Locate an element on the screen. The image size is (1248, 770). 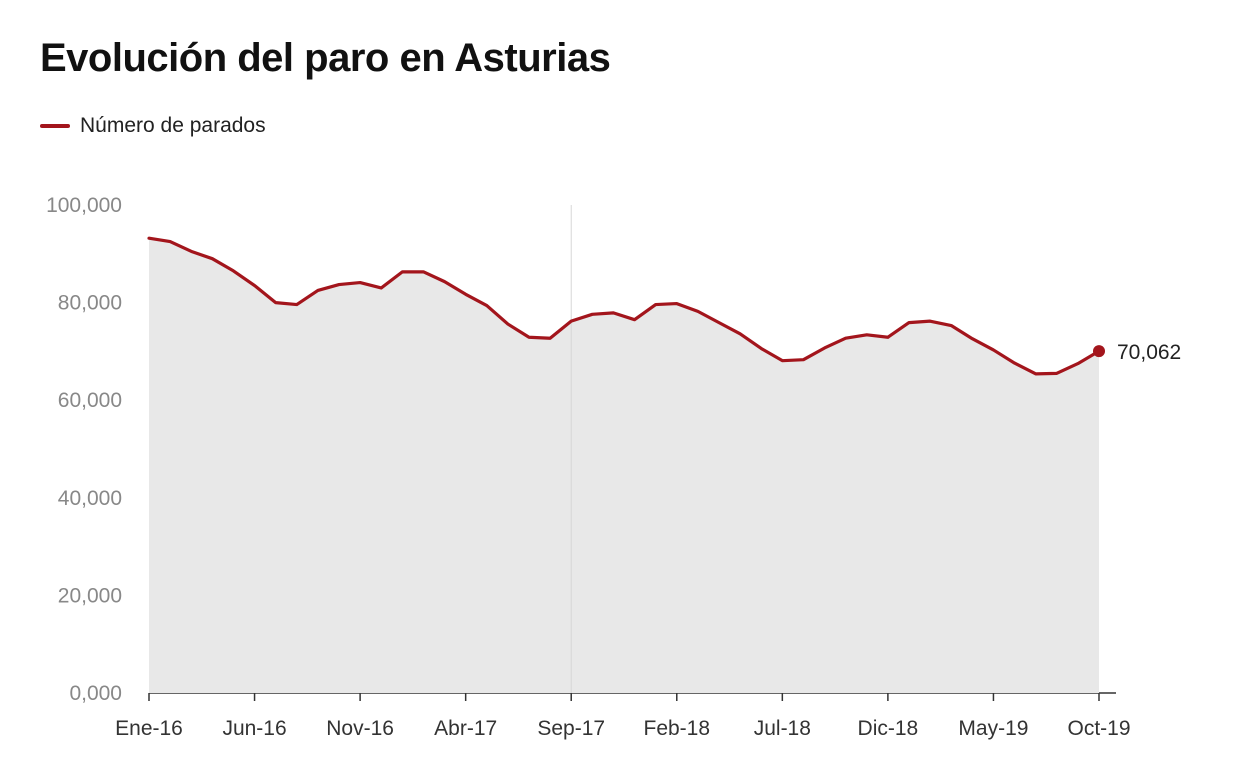
x-tick-label: Feb-18 is located at coordinates (677, 728).